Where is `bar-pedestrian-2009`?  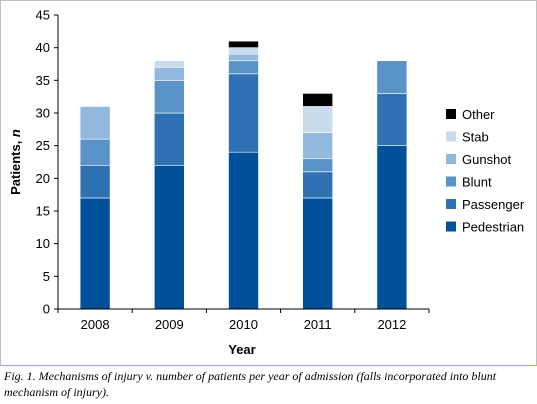
bar-pedestrian-2009 is located at coordinates (169, 237).